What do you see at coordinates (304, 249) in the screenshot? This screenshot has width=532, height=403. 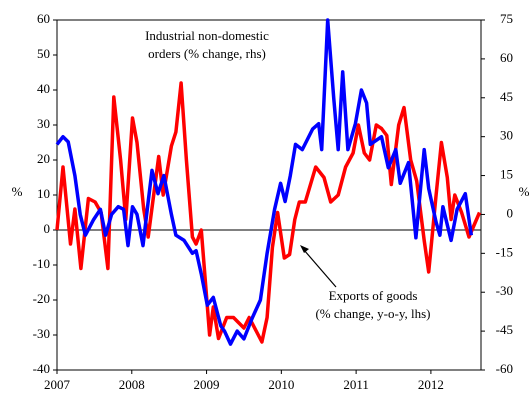 I see `arrow-head` at bounding box center [304, 249].